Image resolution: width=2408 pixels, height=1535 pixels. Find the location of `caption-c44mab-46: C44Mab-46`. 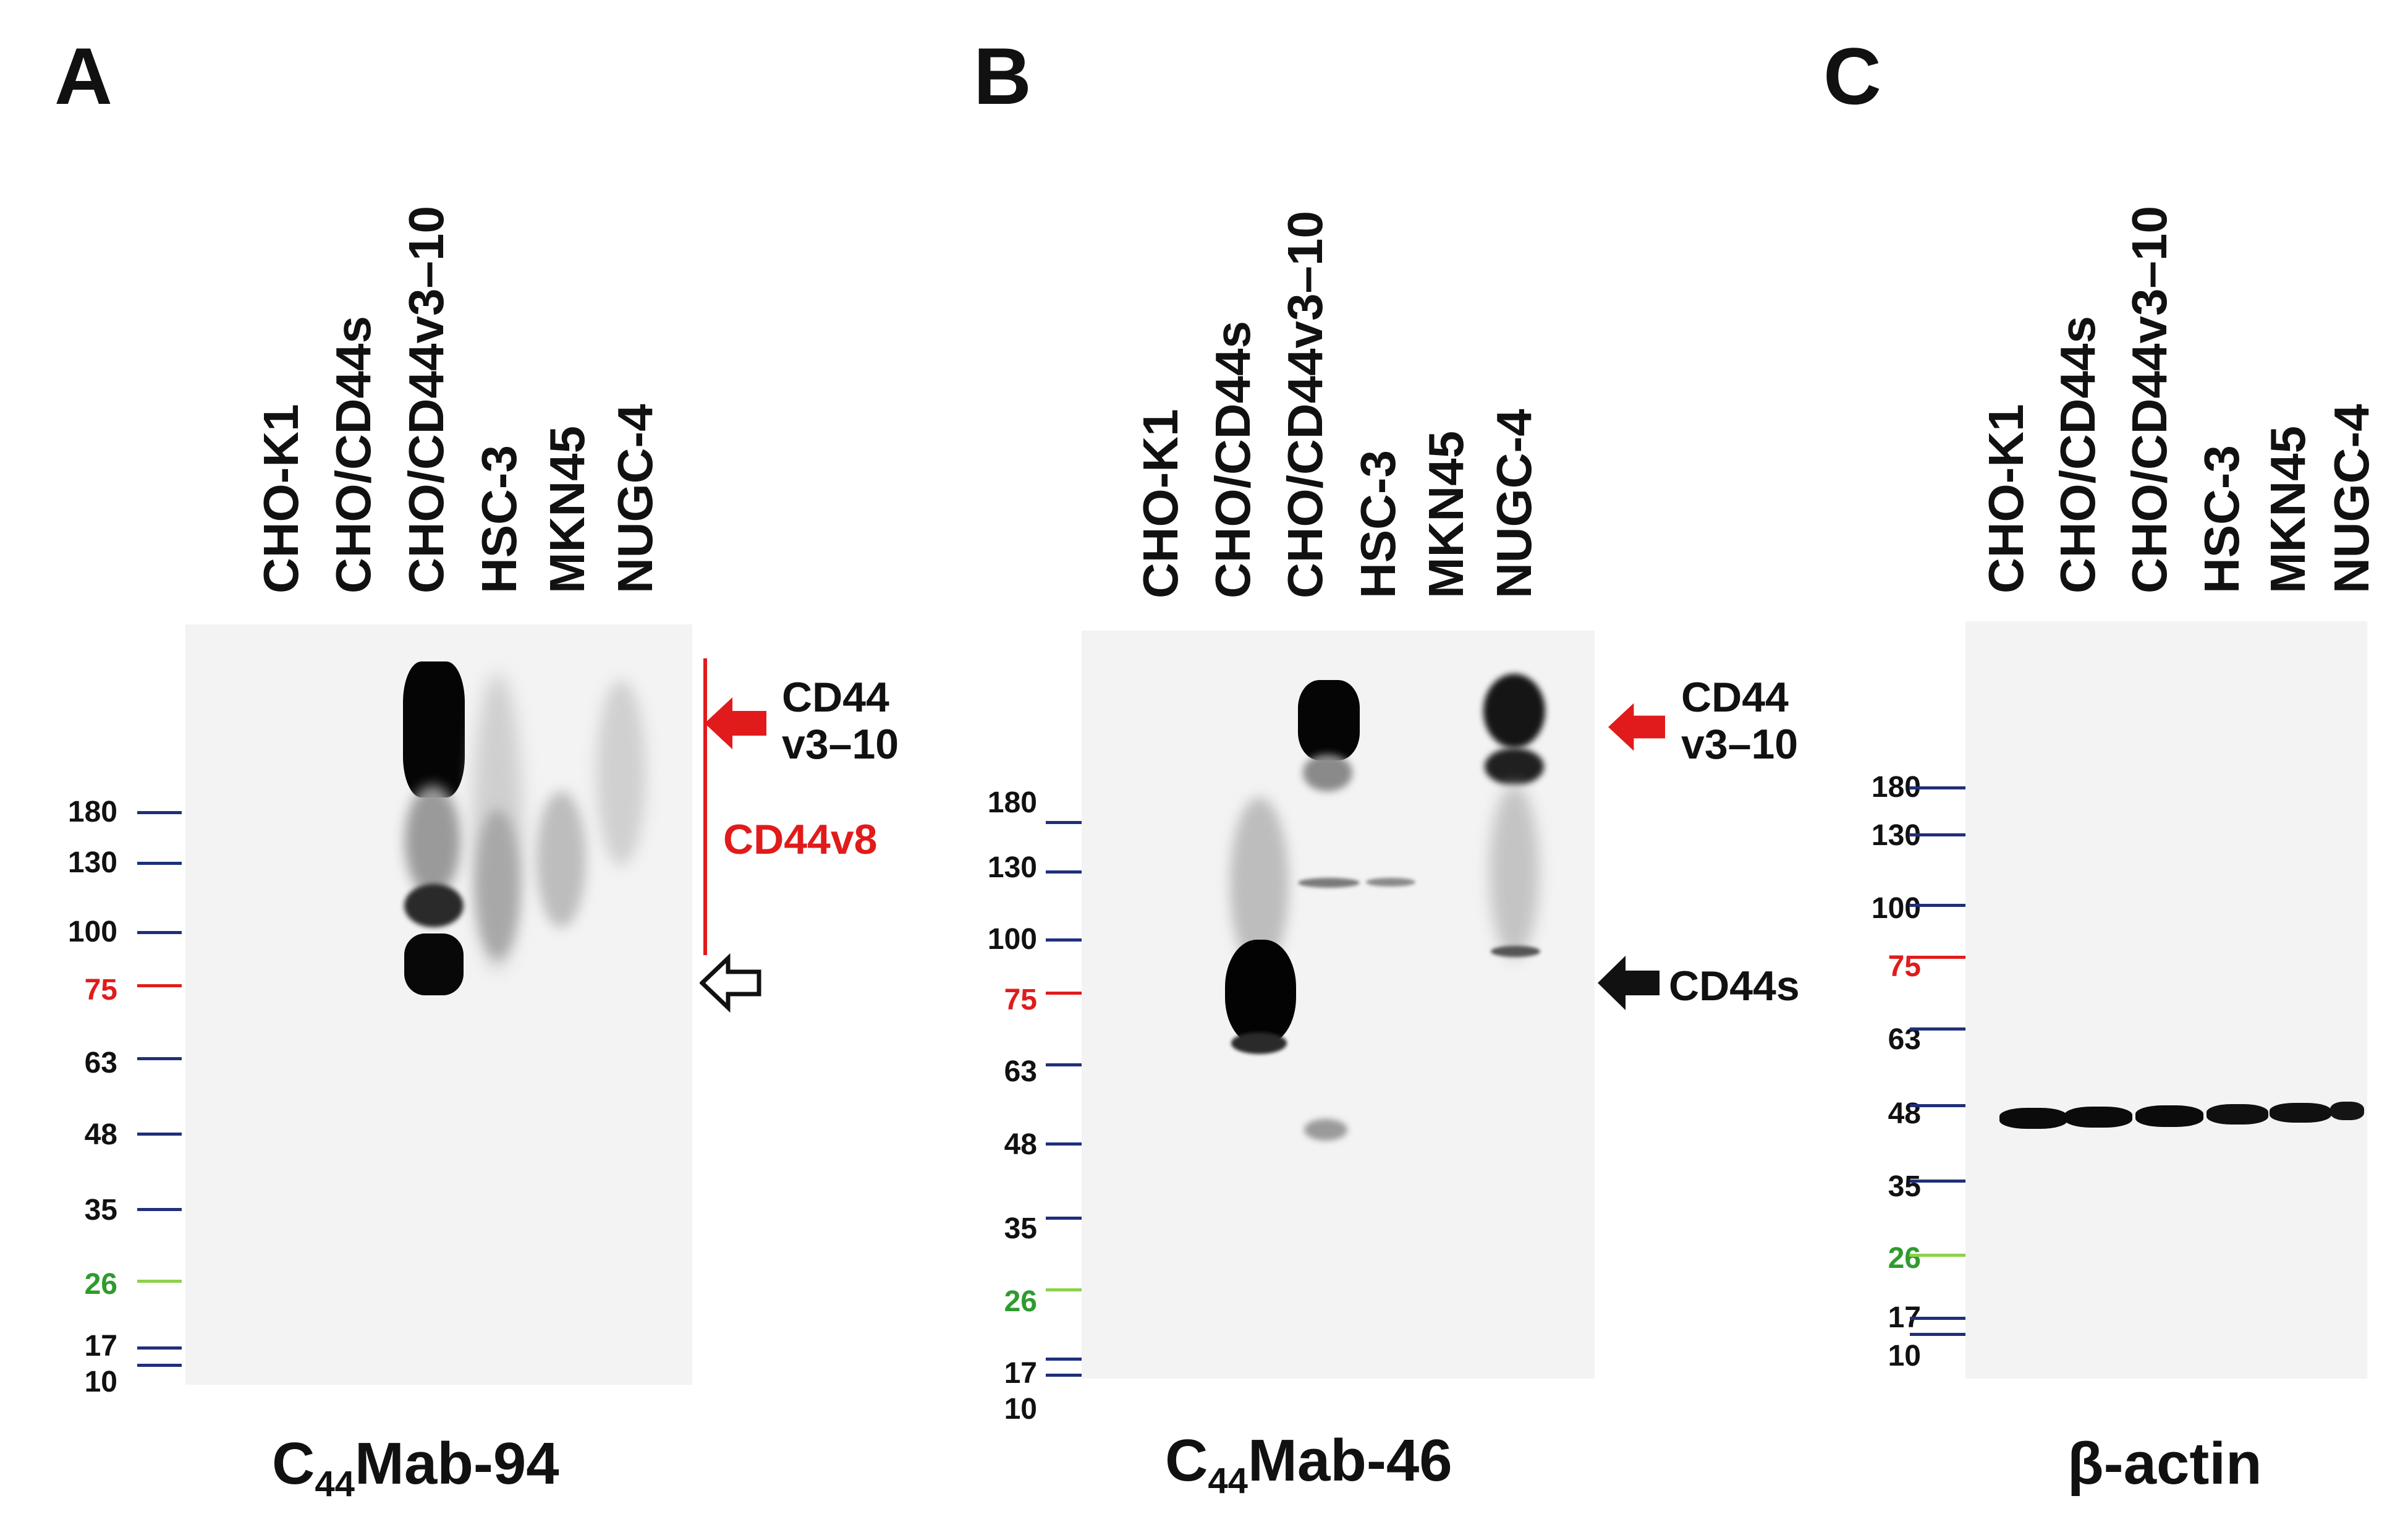

caption-c44mab-46: C44Mab-46 is located at coordinates (1308, 1465).